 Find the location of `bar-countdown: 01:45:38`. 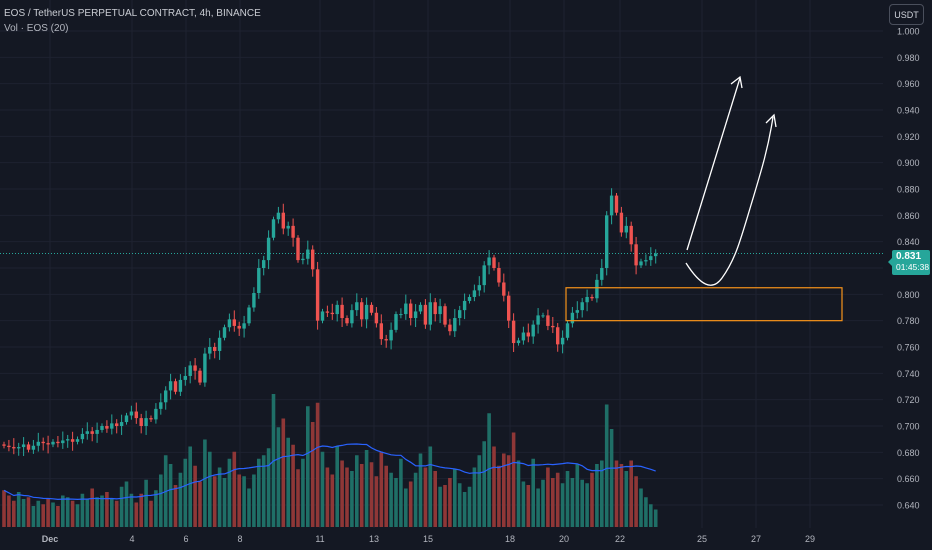

bar-countdown: 01:45:38 is located at coordinates (913, 267).